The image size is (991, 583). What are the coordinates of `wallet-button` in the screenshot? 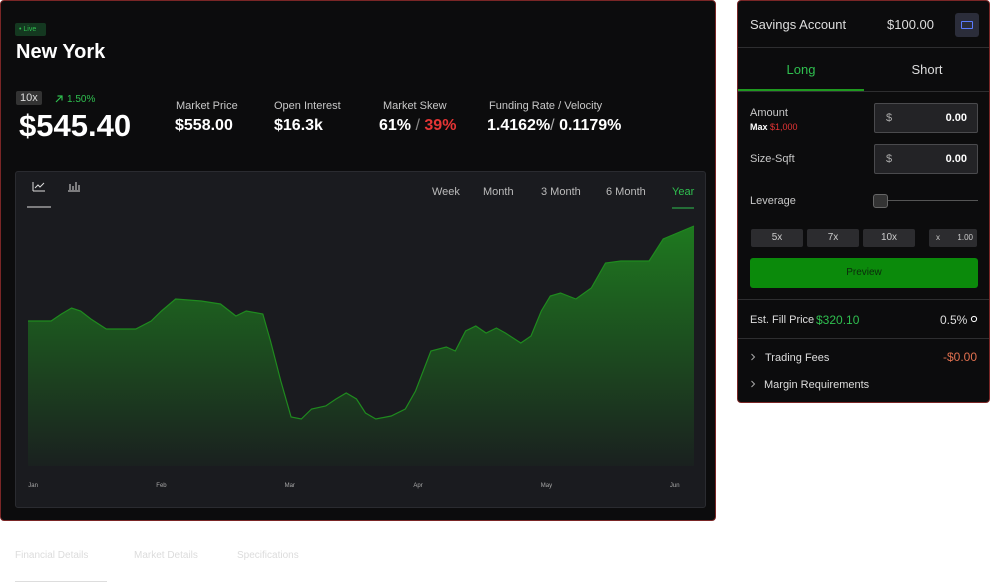 It's located at (967, 25).